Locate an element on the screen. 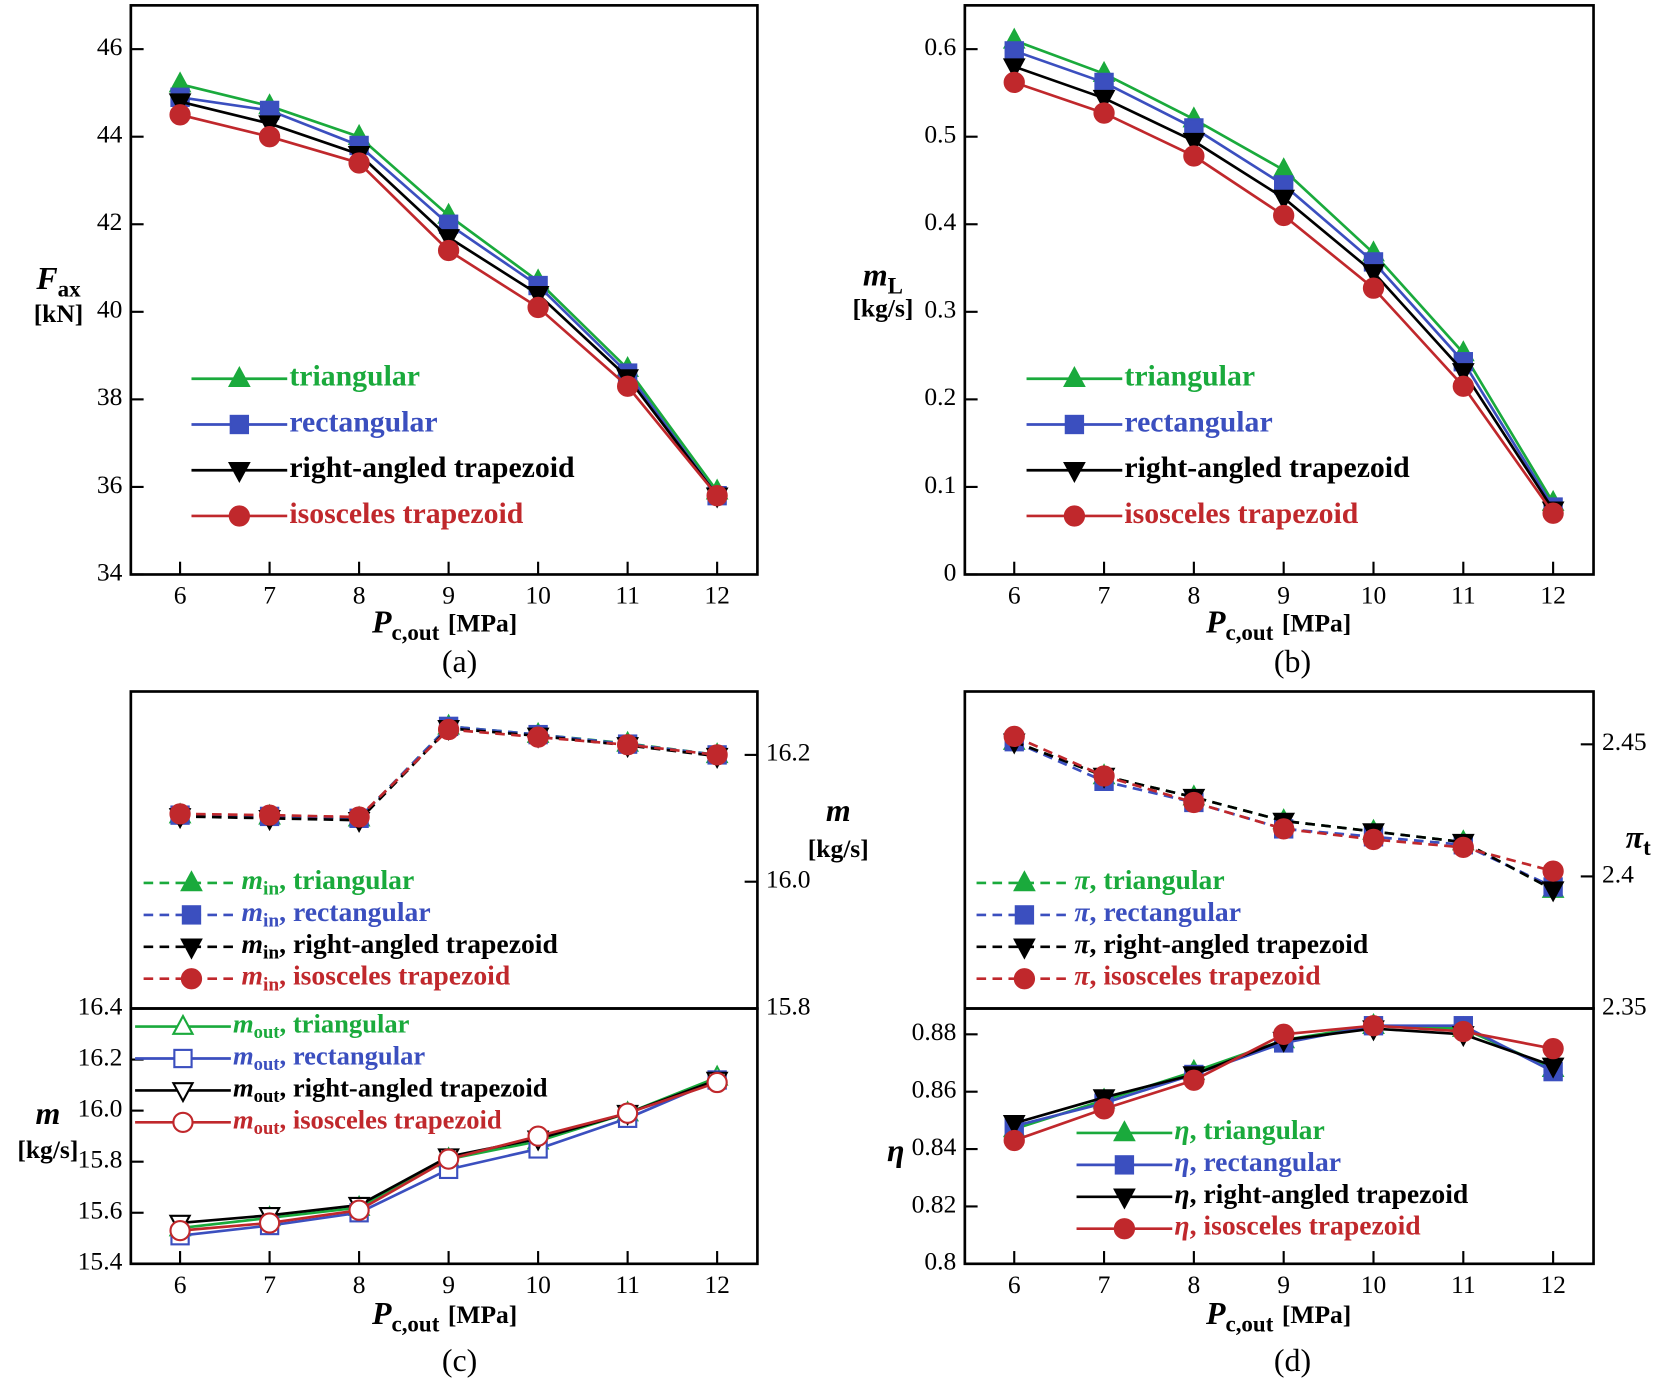 The width and height of the screenshot is (1668, 1383). legend-label: isosceles trapezoid is located at coordinates (1241, 513).